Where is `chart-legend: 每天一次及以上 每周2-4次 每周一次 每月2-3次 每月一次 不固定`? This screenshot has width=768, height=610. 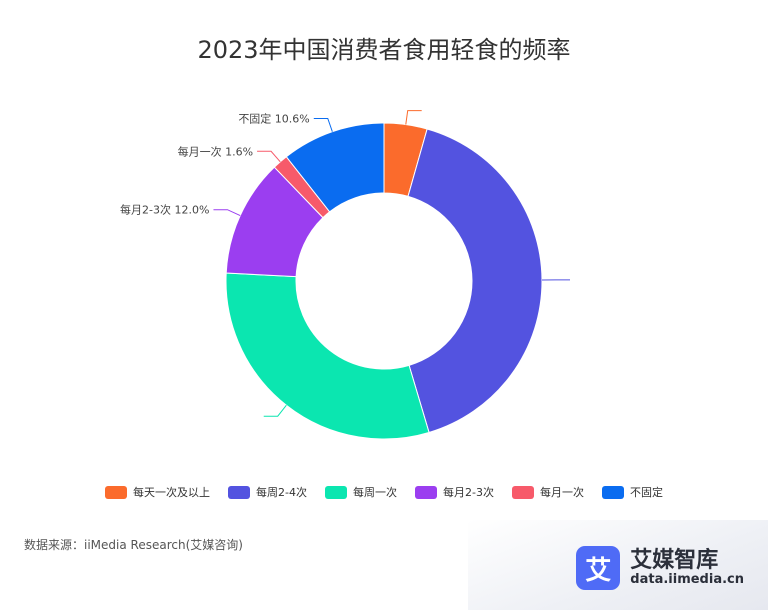 chart-legend: 每天一次及以上 每周2-4次 每周一次 每月2-3次 每月一次 不固定 is located at coordinates (384, 492).